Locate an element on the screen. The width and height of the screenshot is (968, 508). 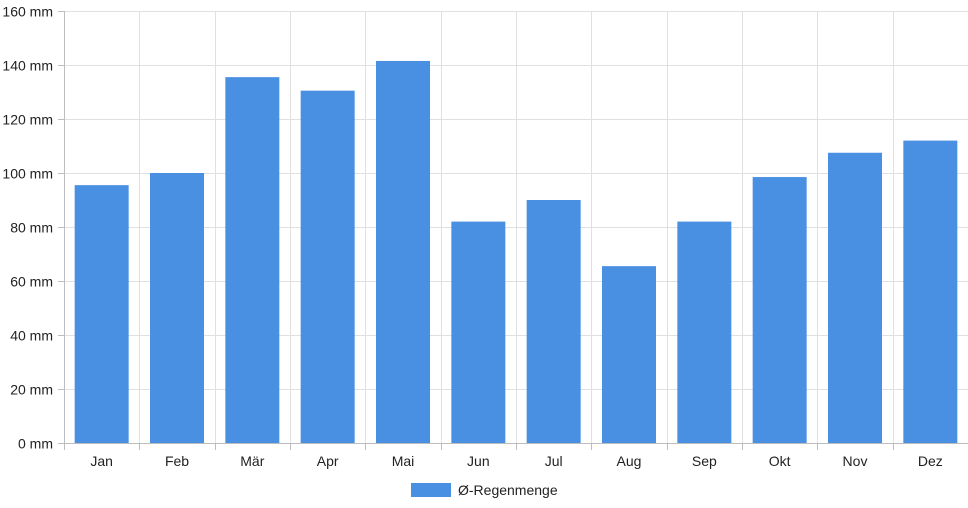
y-tick-label: 60 mm is located at coordinates (31, 282).